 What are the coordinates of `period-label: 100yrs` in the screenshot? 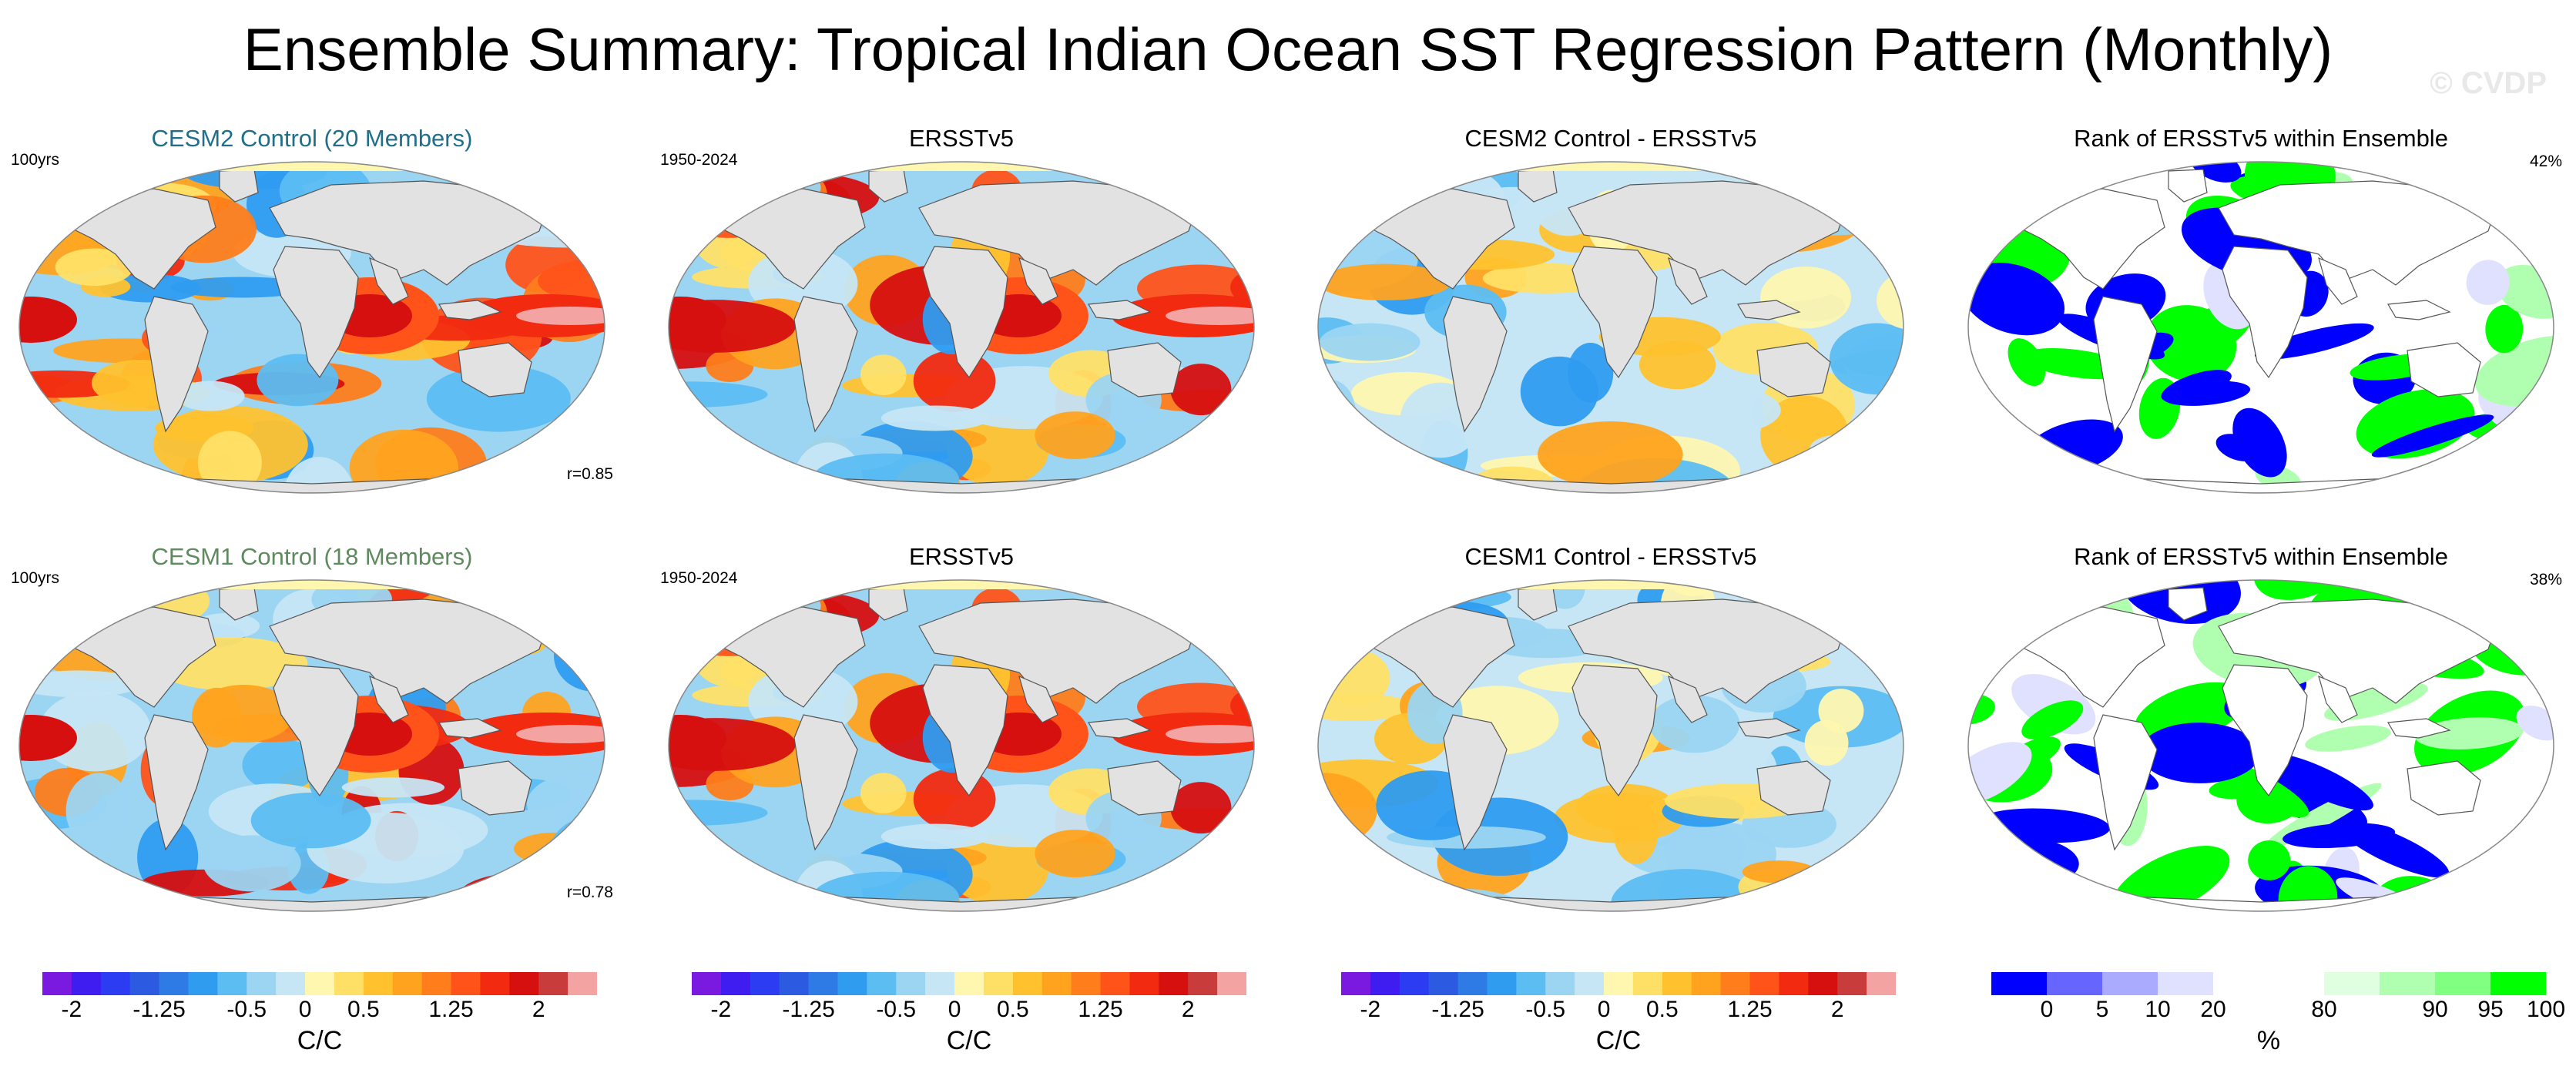 It's located at (35, 160).